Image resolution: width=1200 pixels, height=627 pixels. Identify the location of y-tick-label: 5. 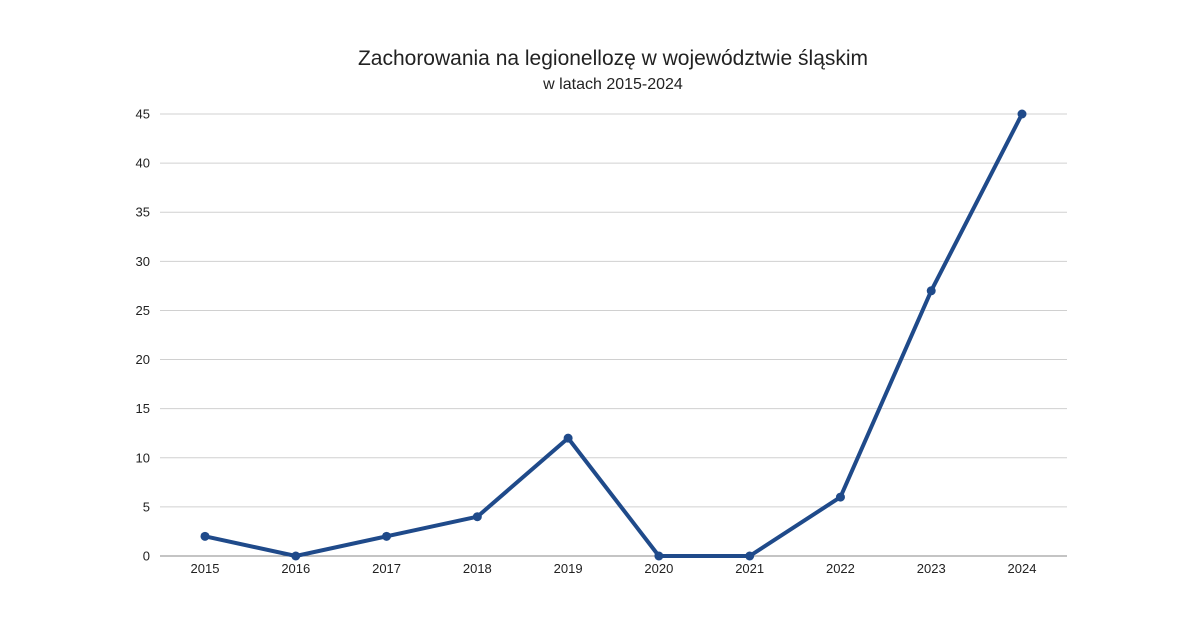
(146, 506).